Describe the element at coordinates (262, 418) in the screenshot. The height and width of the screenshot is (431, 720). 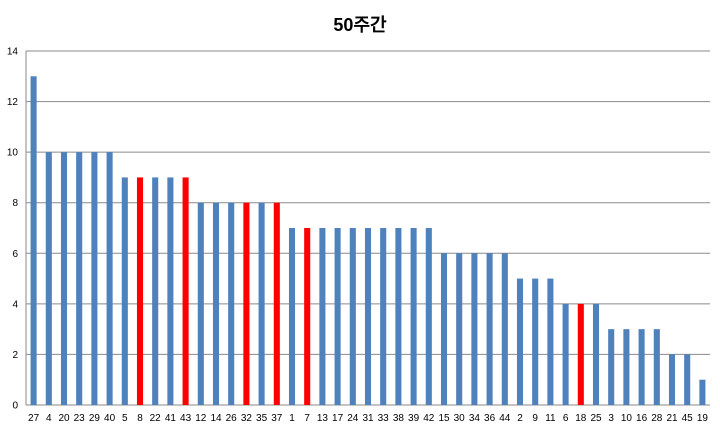
I see `x-tick-label: 35` at that location.